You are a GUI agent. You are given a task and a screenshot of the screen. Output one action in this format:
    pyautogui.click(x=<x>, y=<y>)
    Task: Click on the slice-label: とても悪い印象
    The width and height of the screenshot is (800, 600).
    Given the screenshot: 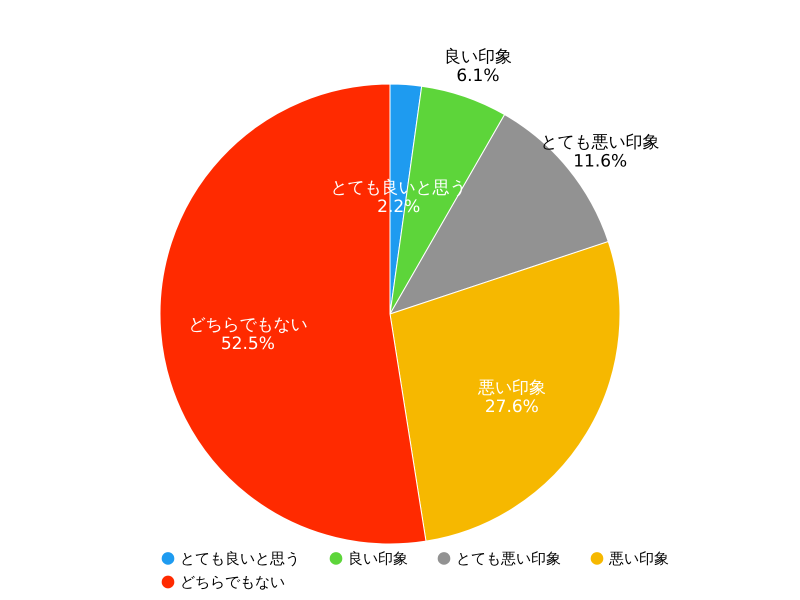 What is the action you would take?
    pyautogui.click(x=600, y=142)
    